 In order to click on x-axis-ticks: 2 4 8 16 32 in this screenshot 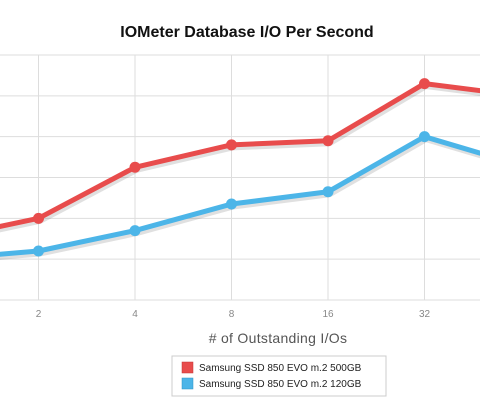, I will do `click(233, 314)`.